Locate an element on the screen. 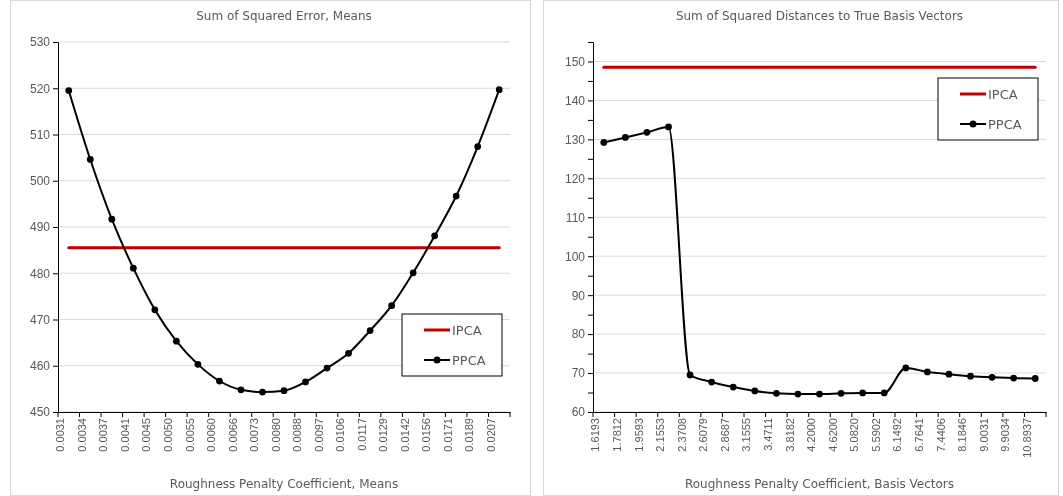 The image size is (1063, 496). y-tick-label: 120 is located at coordinates (575, 178).